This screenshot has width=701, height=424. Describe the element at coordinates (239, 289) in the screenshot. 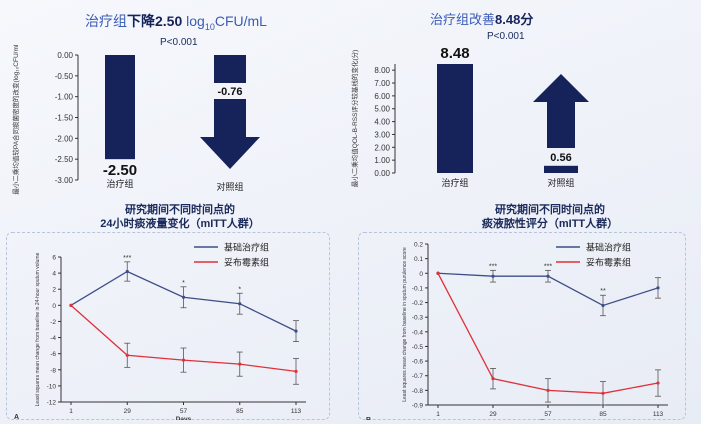

I see `chart3-significance: *` at that location.